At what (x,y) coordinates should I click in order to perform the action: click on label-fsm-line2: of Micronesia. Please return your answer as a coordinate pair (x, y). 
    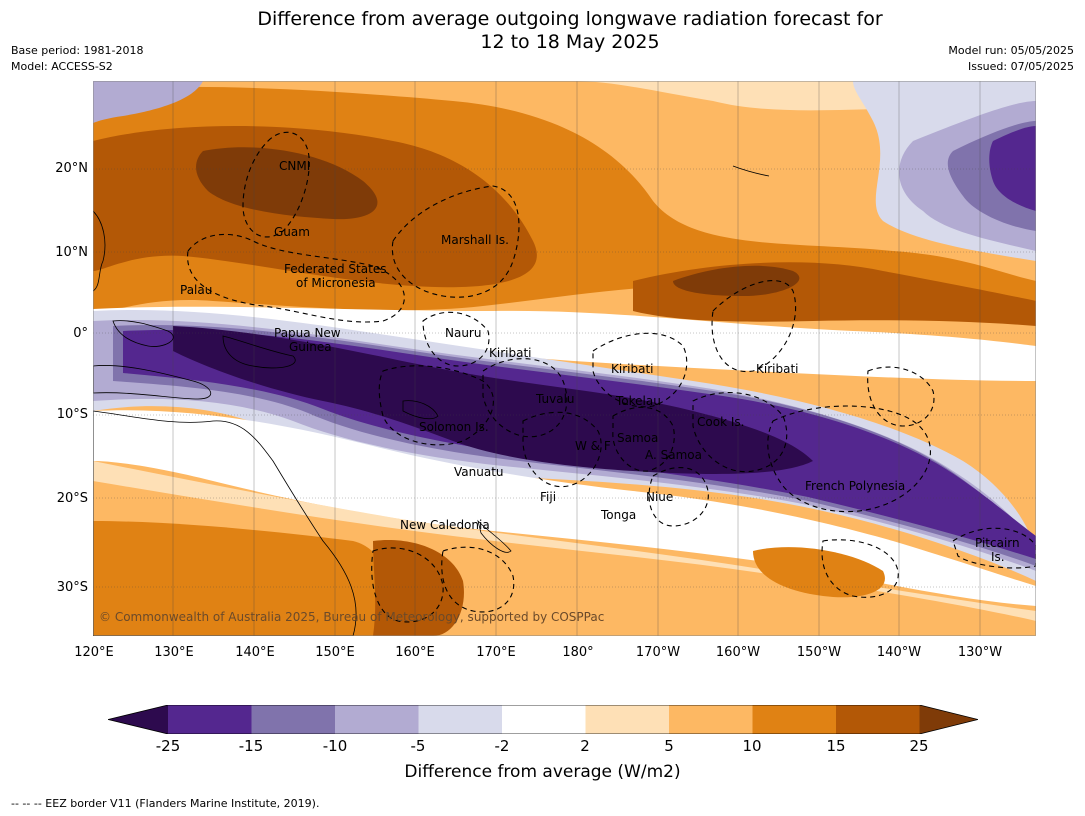
    Looking at the image, I should click on (336, 283).